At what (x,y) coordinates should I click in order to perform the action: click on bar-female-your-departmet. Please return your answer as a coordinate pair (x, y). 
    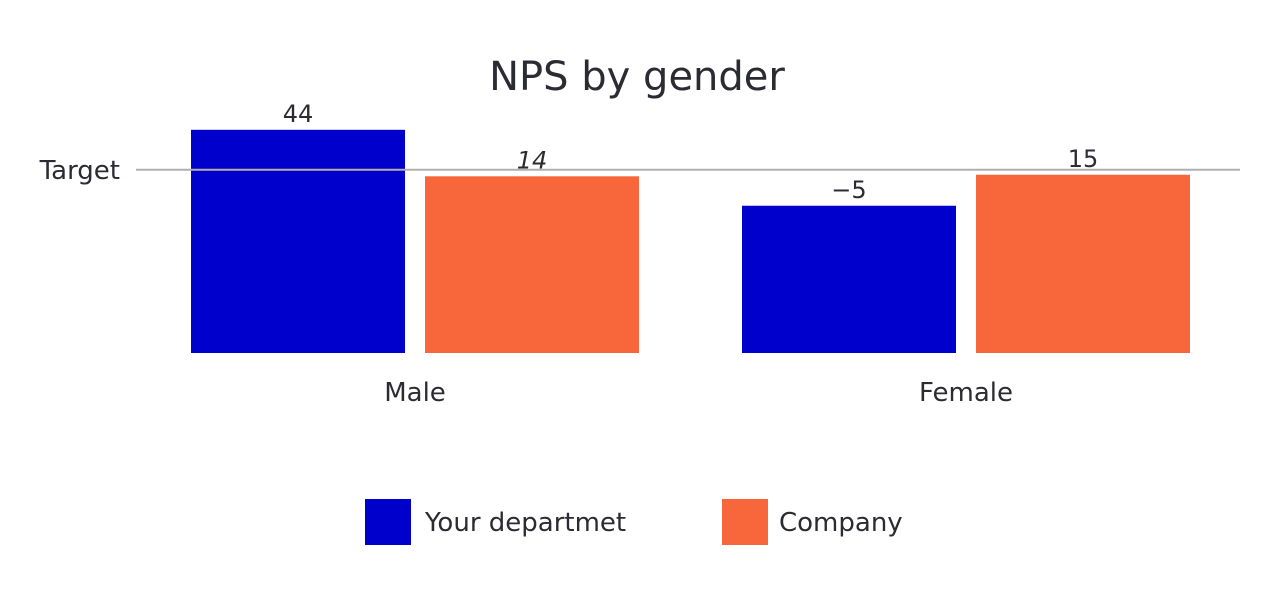
    Looking at the image, I should click on (849, 279).